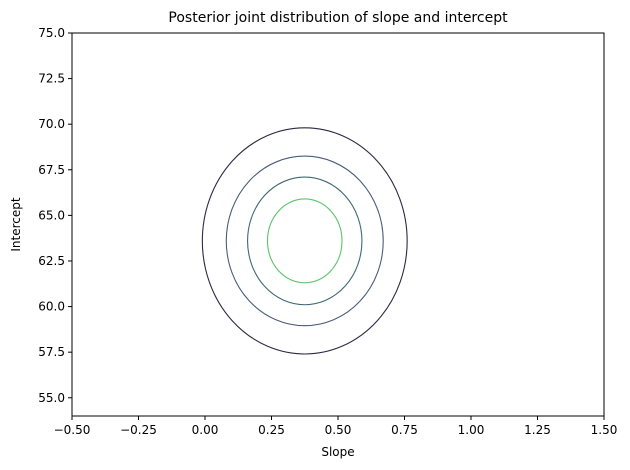  What do you see at coordinates (51, 398) in the screenshot?
I see `y-tick-label: 55.0` at bounding box center [51, 398].